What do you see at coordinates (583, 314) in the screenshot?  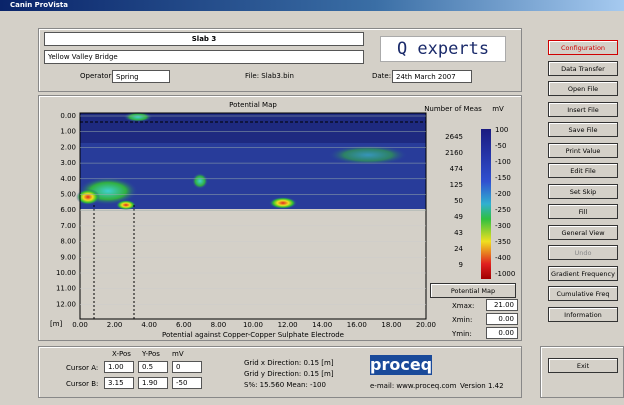 I see `menu-button: Information` at bounding box center [583, 314].